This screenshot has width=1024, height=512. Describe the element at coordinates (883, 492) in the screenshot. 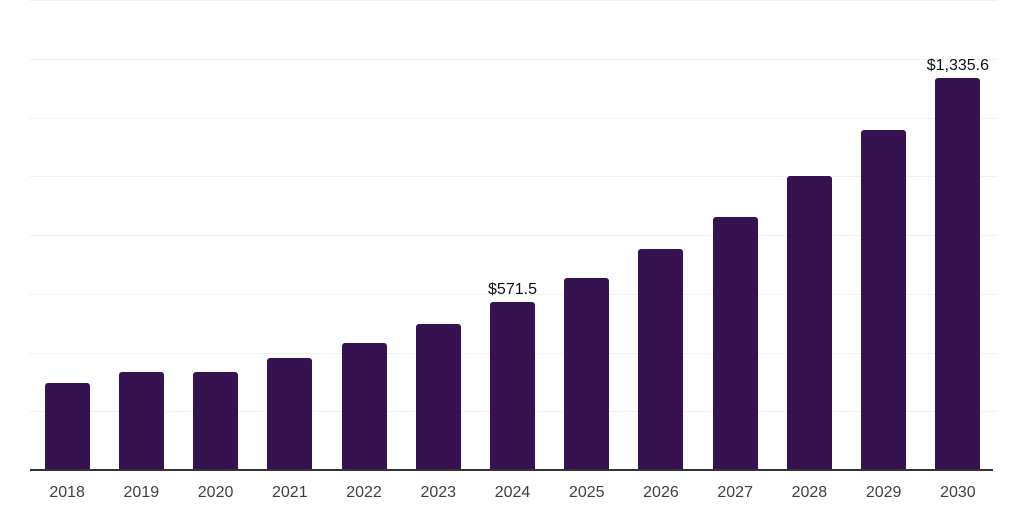

I see `x-axis-label-2029: 2029` at that location.